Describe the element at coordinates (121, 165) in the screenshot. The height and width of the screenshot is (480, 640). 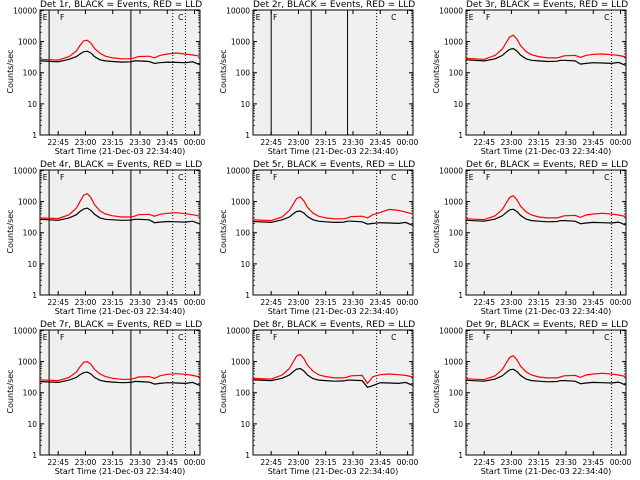
I see `panel-title: Det 4r, BLACK = Events, RED = LLD` at that location.